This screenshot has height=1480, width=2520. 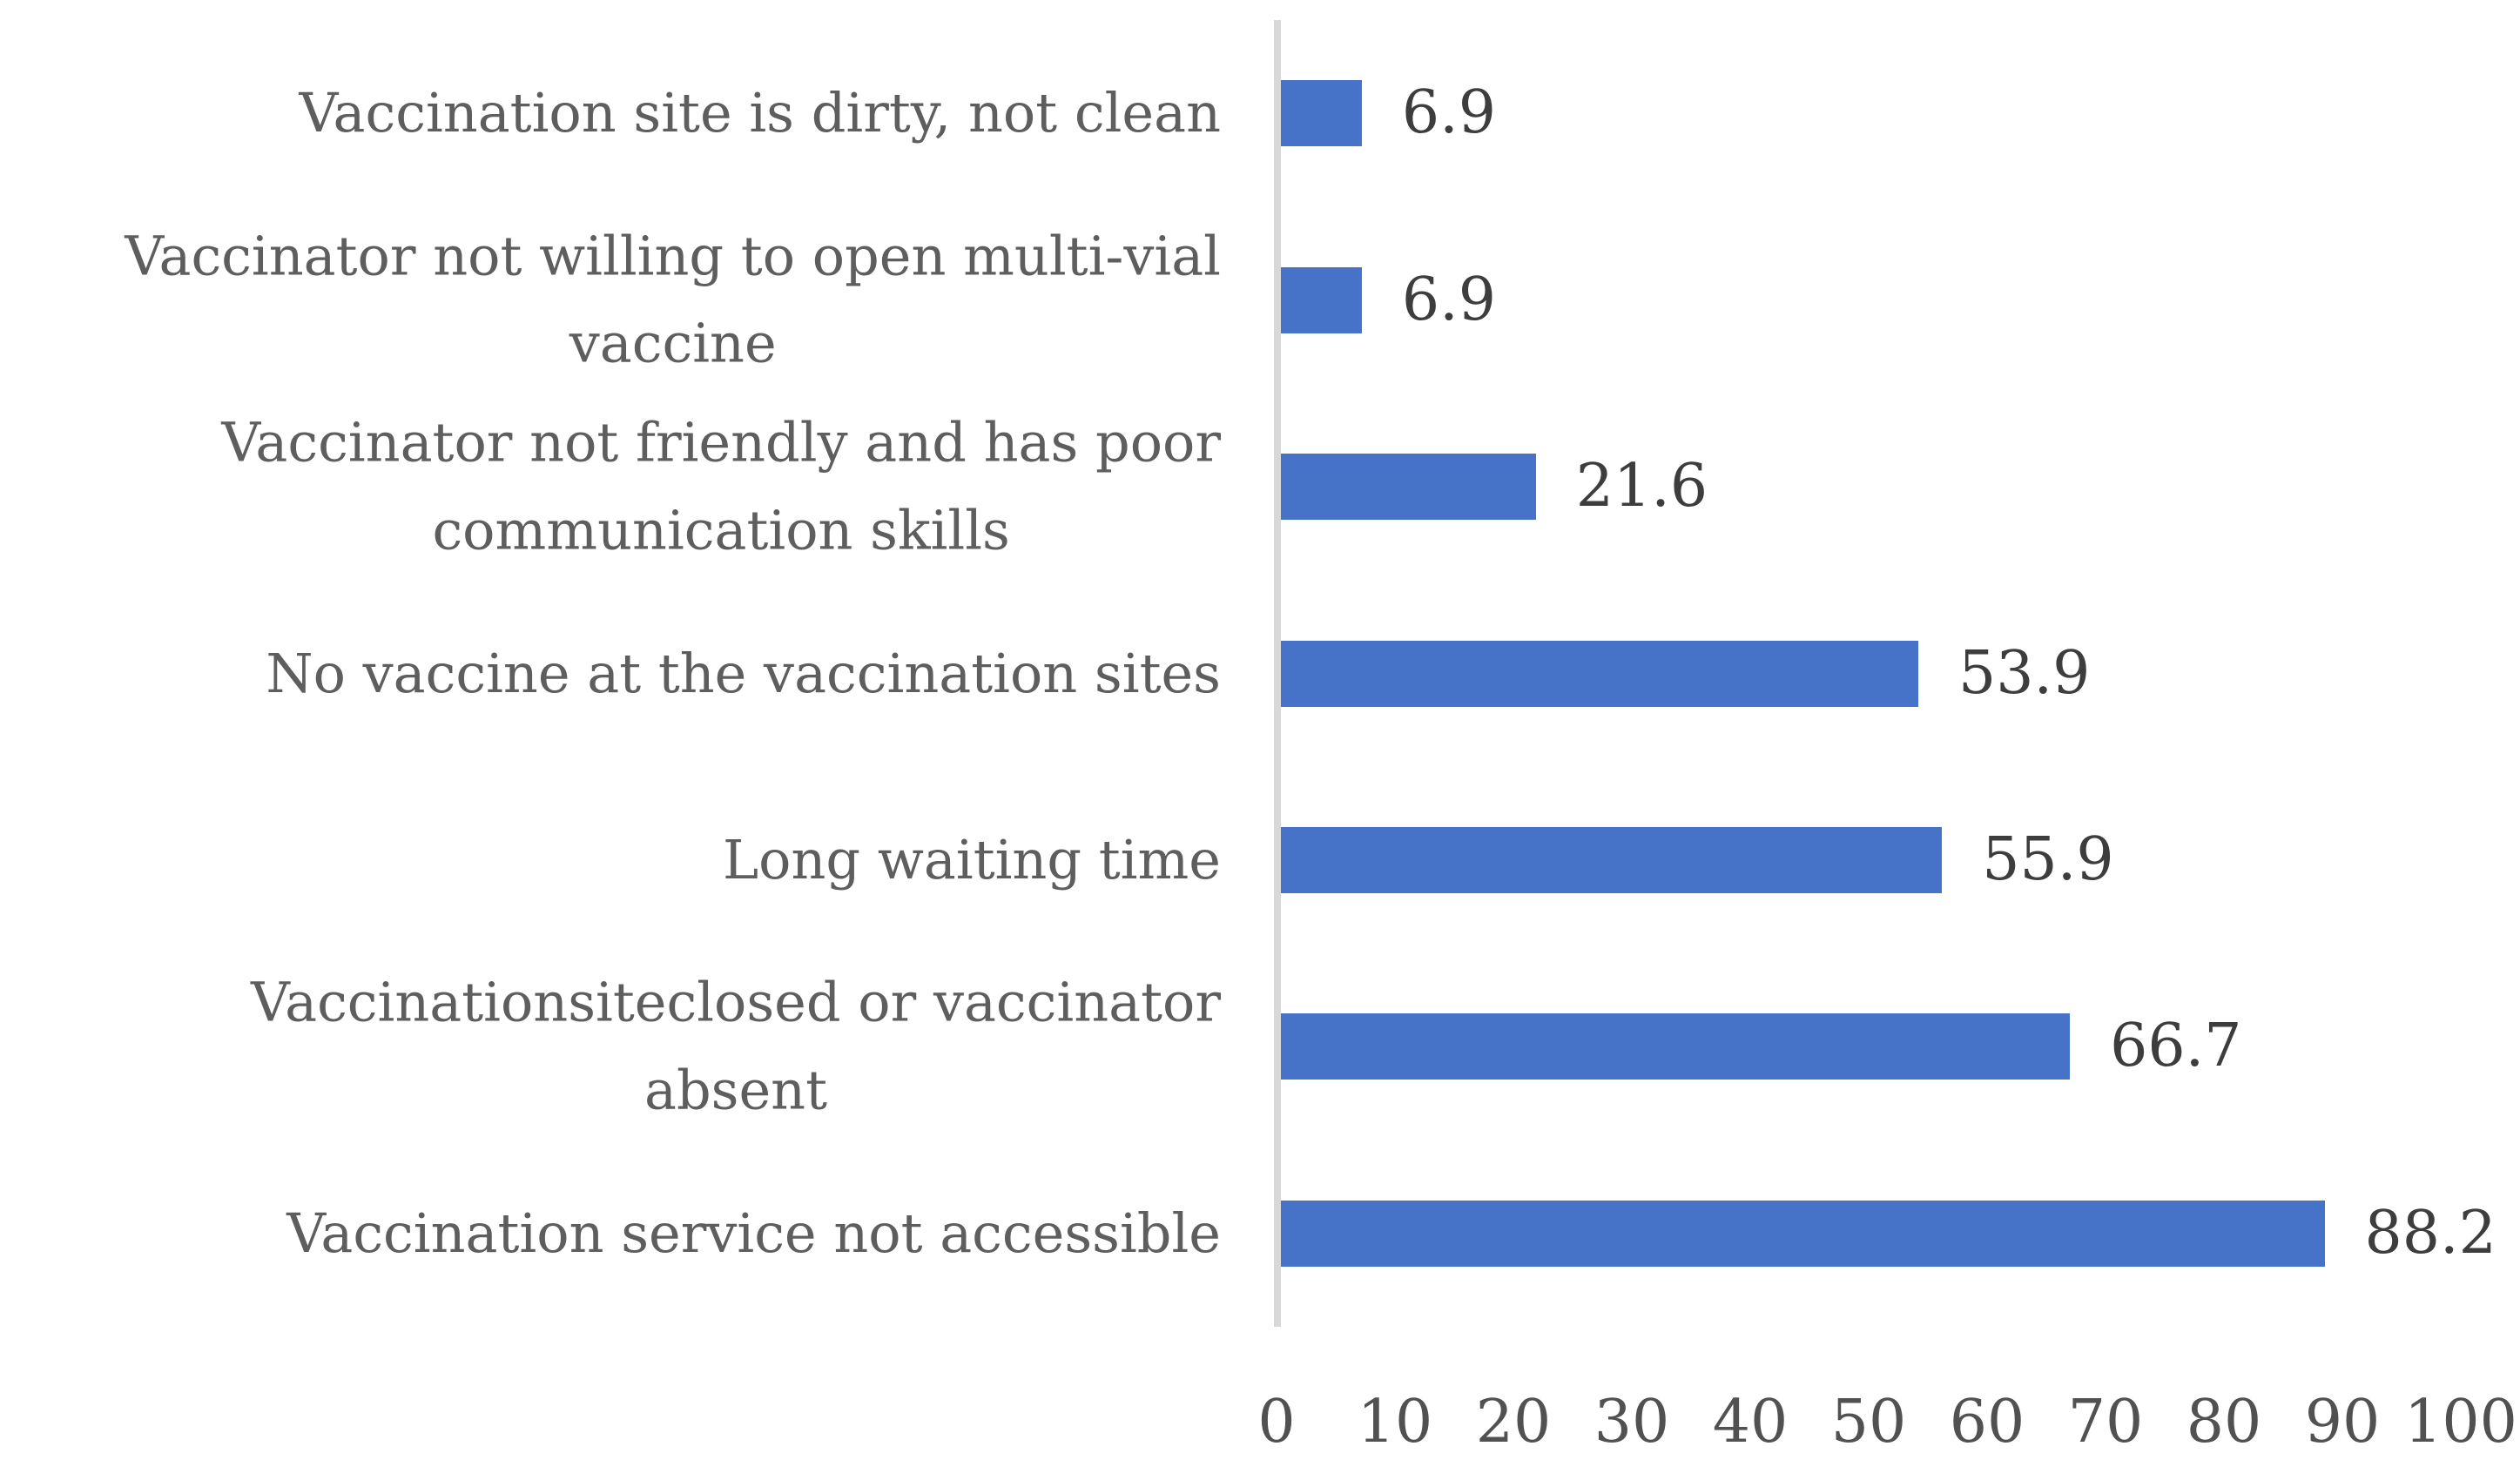 What do you see at coordinates (2105, 1422) in the screenshot?
I see `x-axis-tick-label: 70` at bounding box center [2105, 1422].